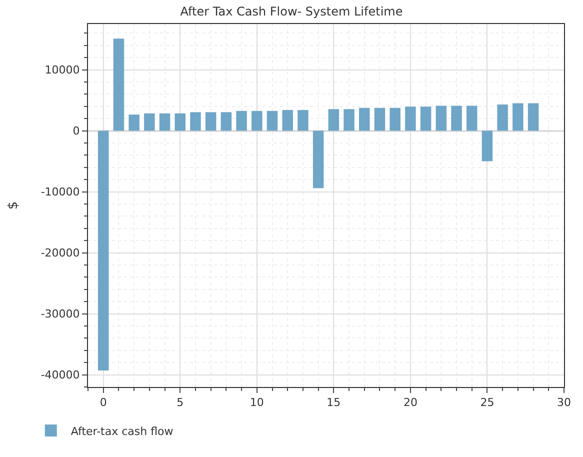 This screenshot has width=583, height=457. What do you see at coordinates (410, 403) in the screenshot?
I see `x-tick-label: 20` at bounding box center [410, 403].